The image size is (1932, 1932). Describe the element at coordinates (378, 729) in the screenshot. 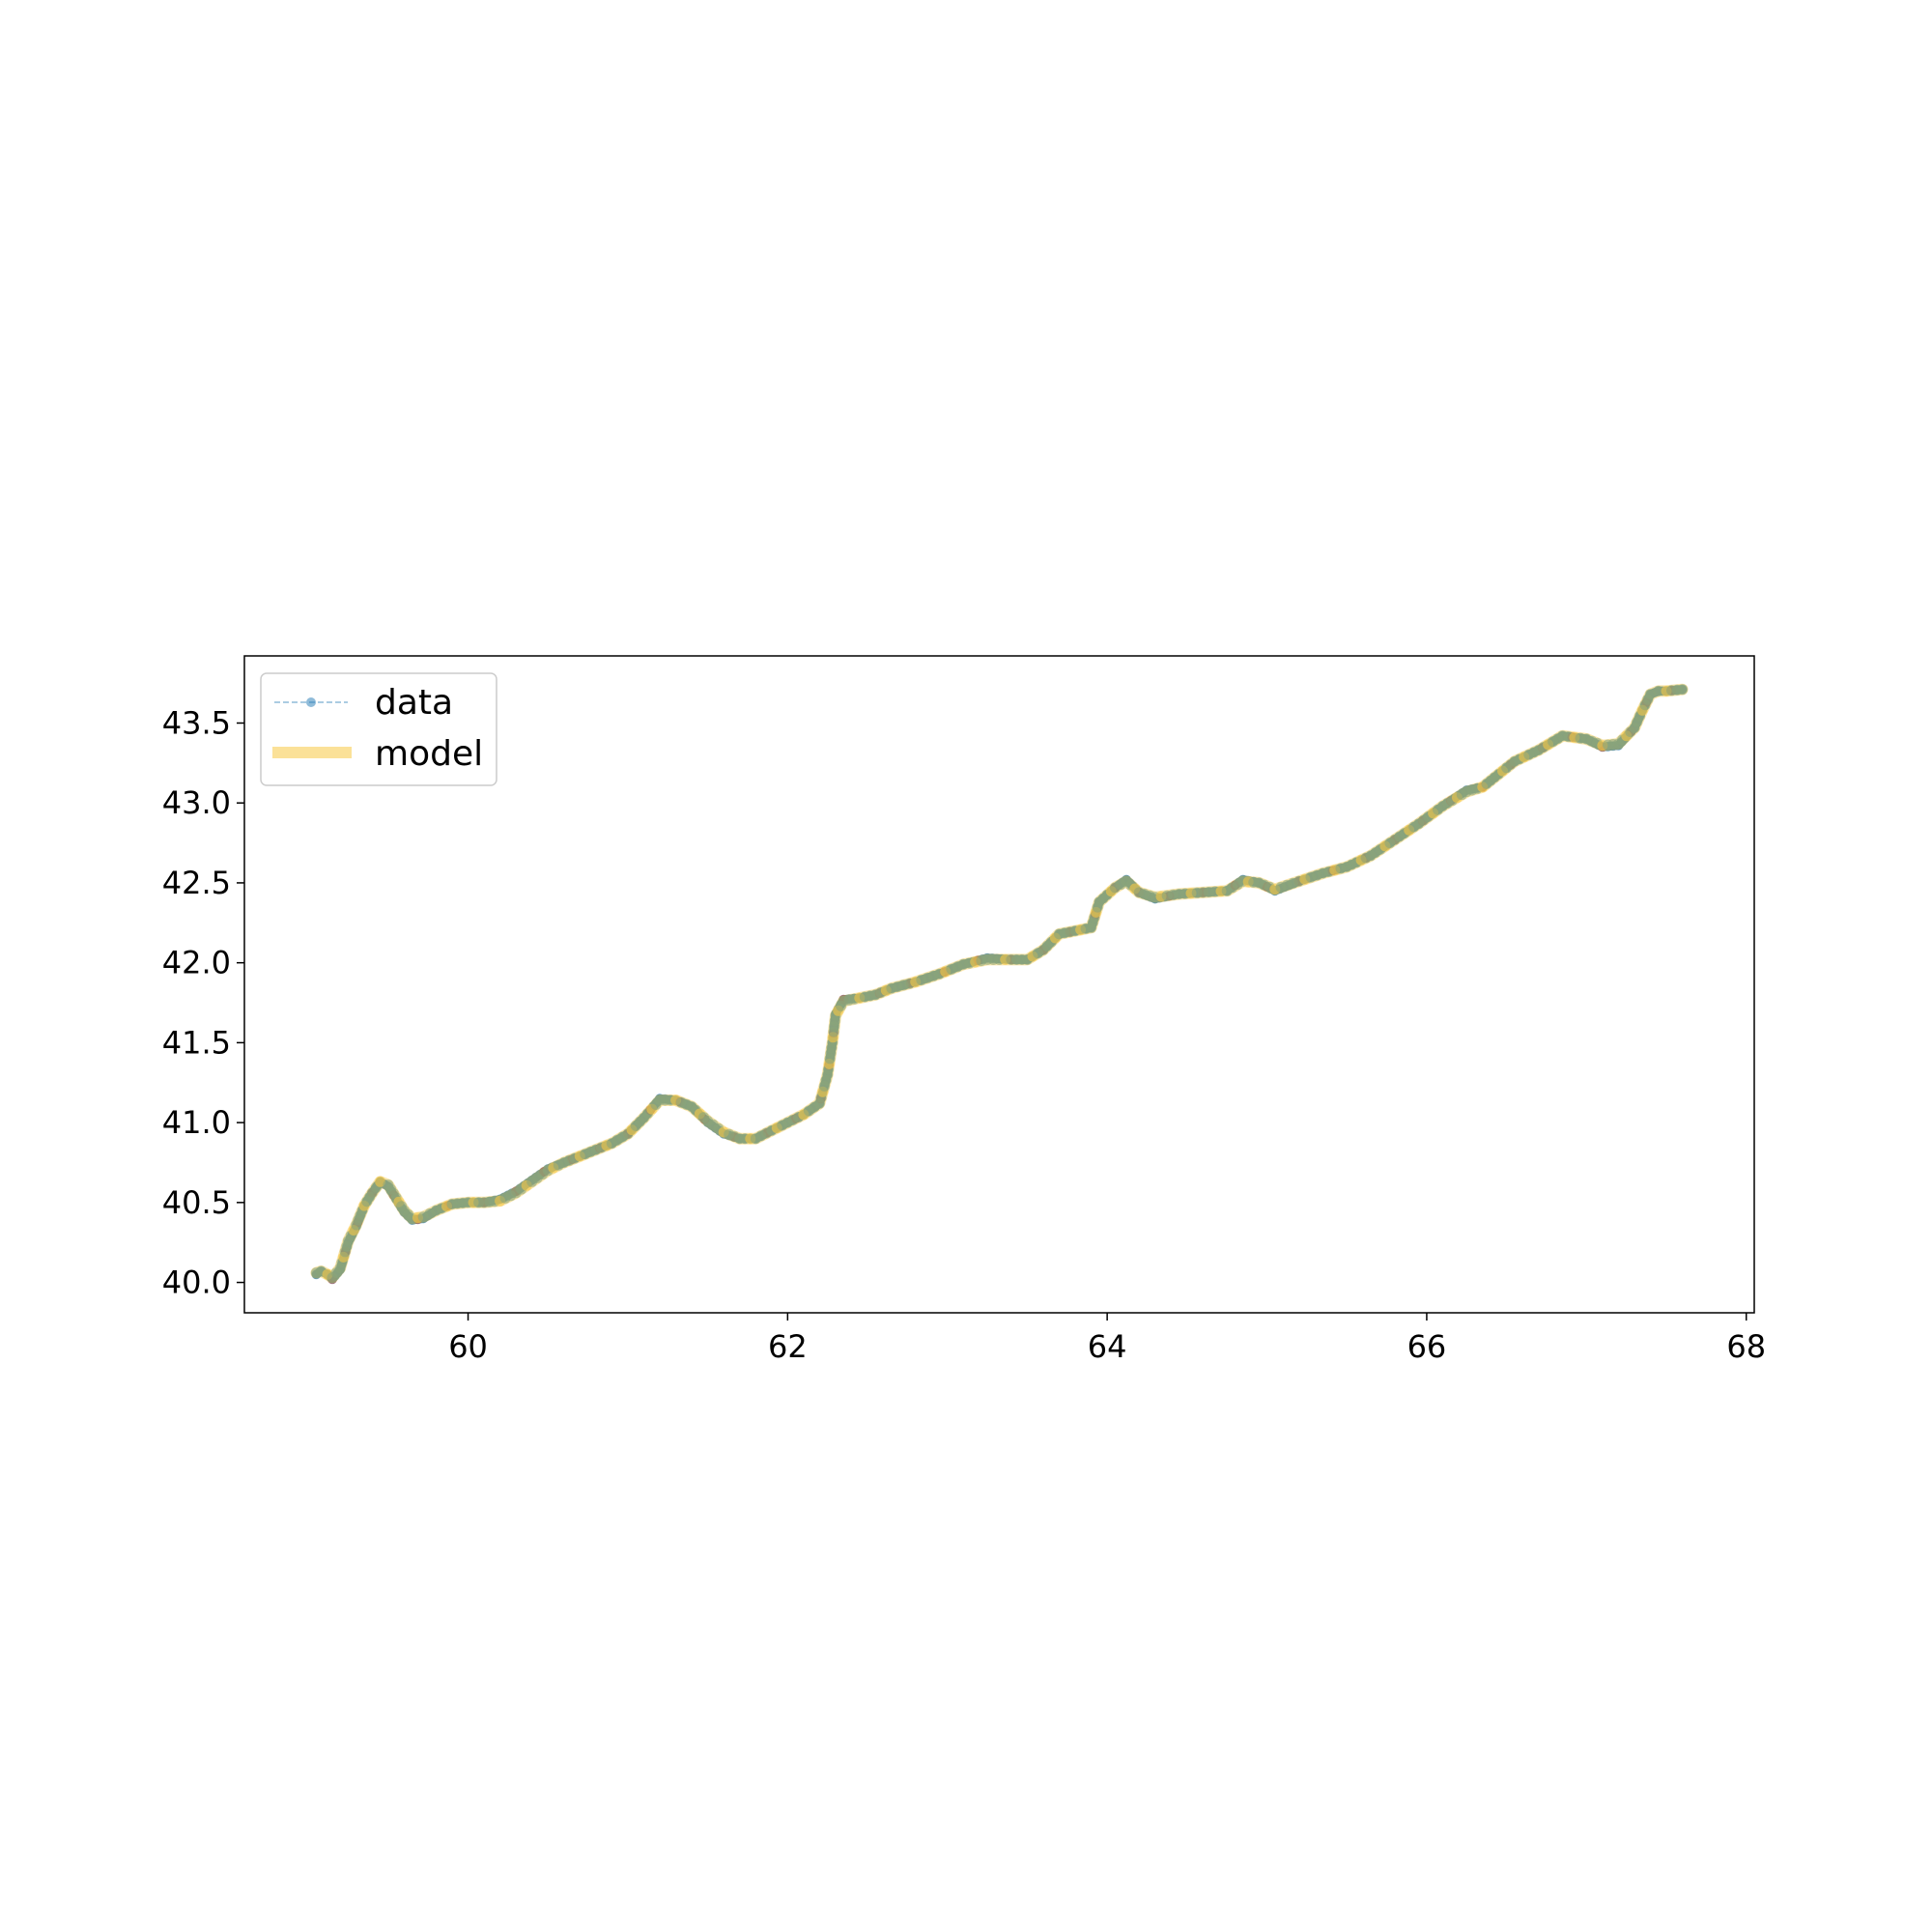

I see `legend: data model` at that location.